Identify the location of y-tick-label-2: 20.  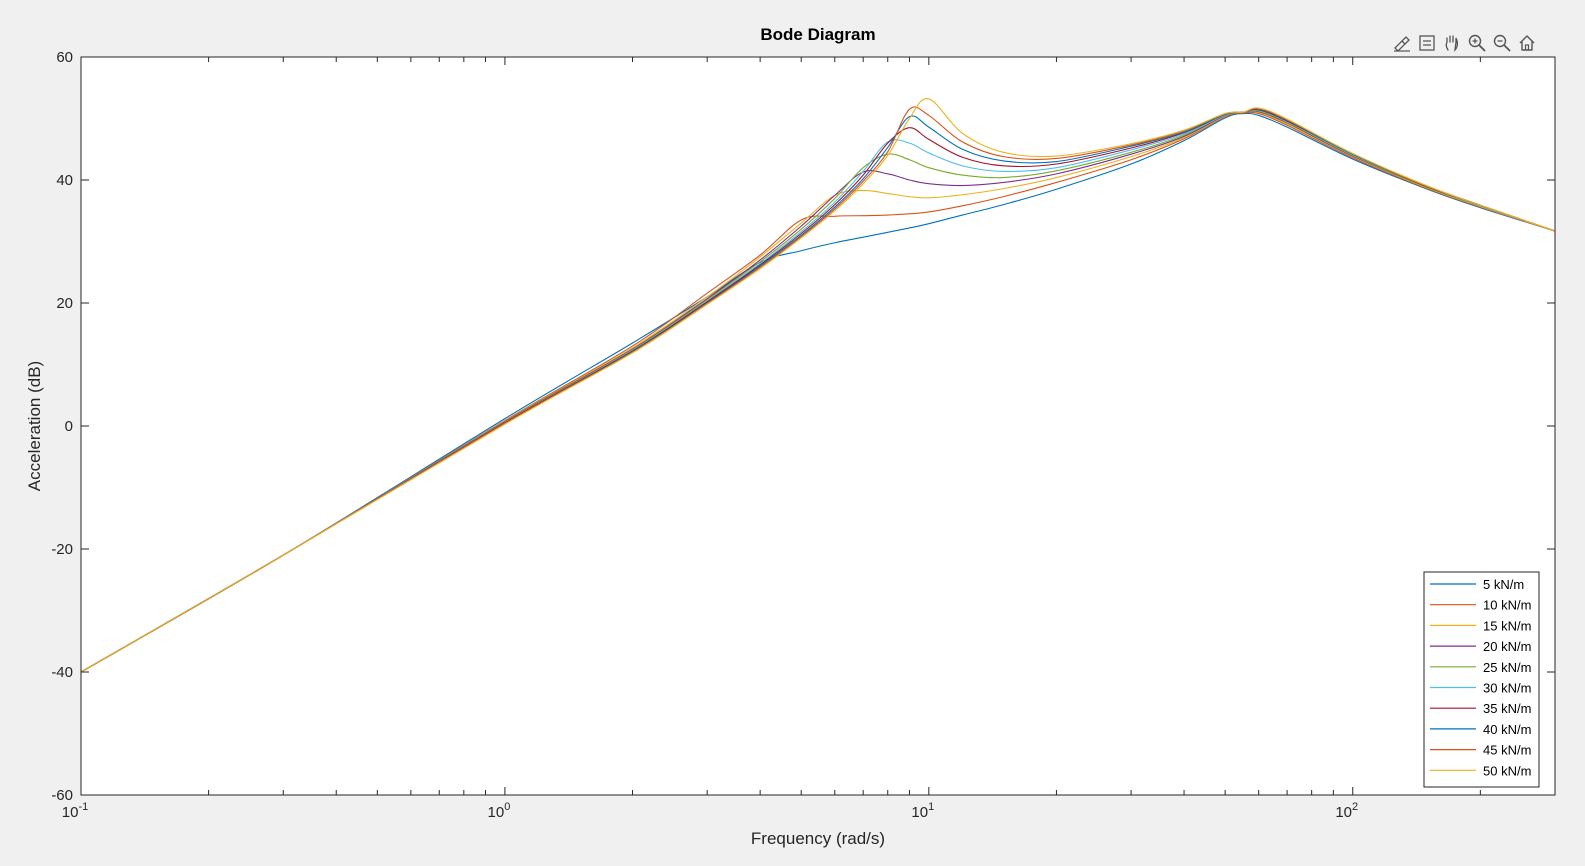
(64, 303).